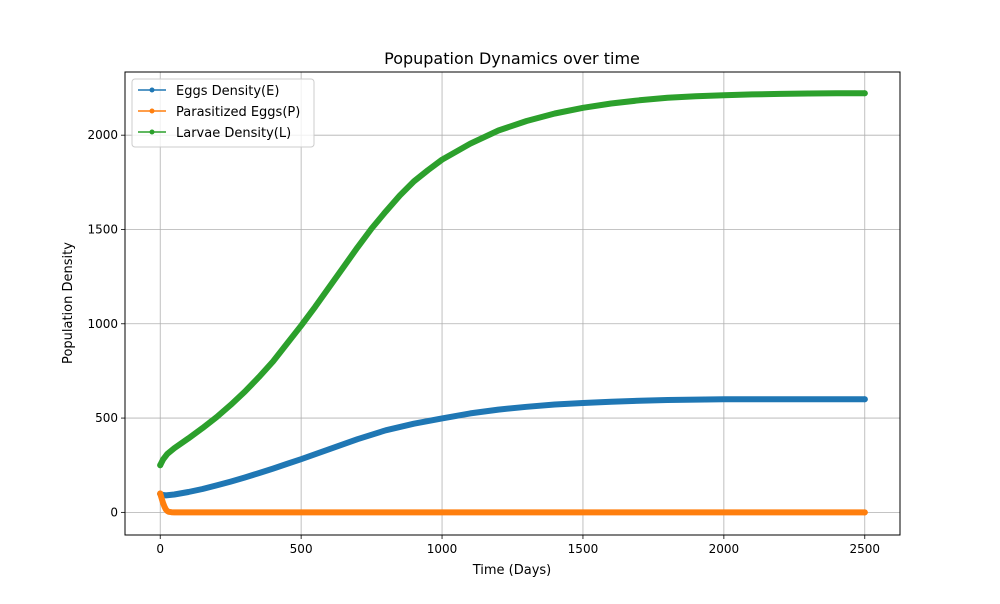 The image size is (1000, 604). Describe the element at coordinates (102, 229) in the screenshot. I see `y-tick-label: 1500` at that location.